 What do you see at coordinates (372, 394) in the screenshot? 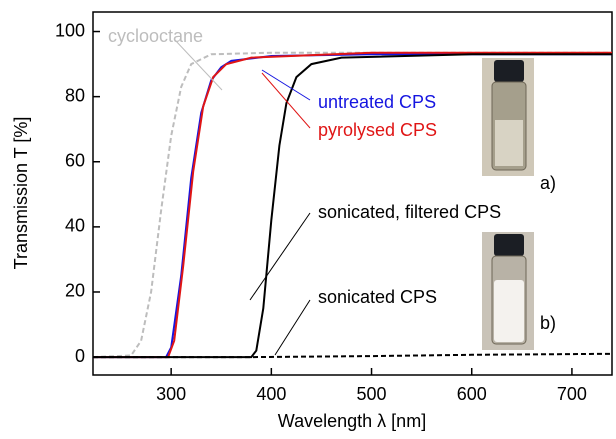
I see `x-tick-label: 500` at bounding box center [372, 394].